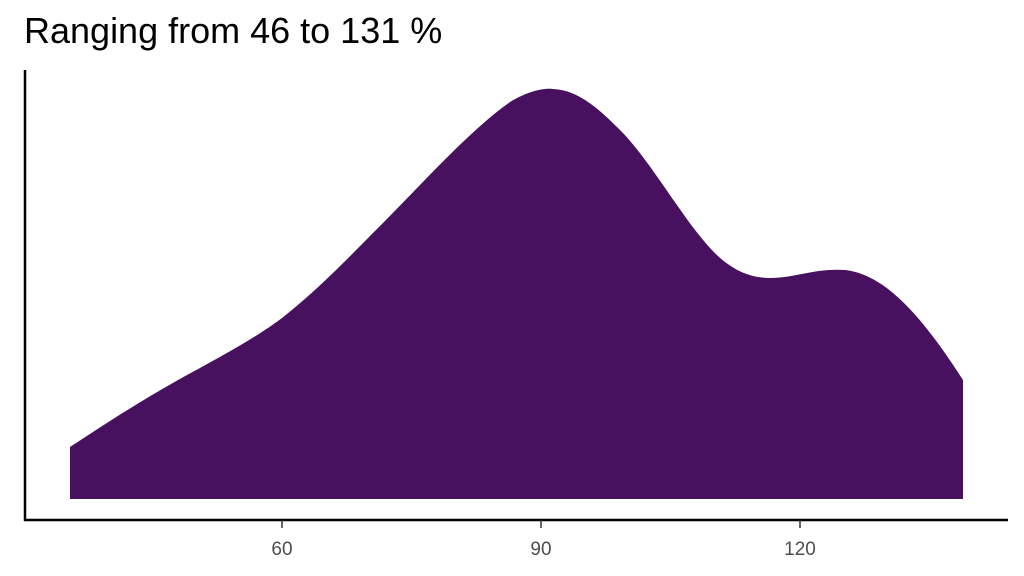 The height and width of the screenshot is (576, 1024). I want to click on x-tick-label-120: 120, so click(800, 549).